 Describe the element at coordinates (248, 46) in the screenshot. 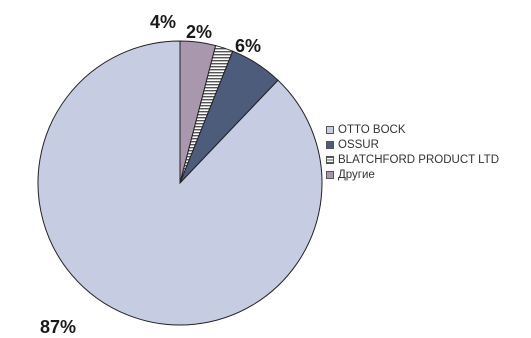

I see `slice-value-label: 6%` at that location.